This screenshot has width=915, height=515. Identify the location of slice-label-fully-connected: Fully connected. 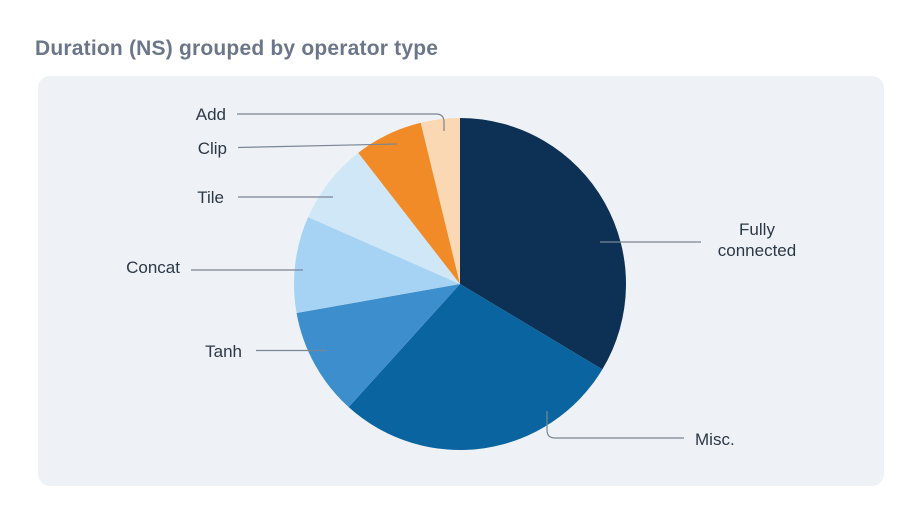
(757, 240).